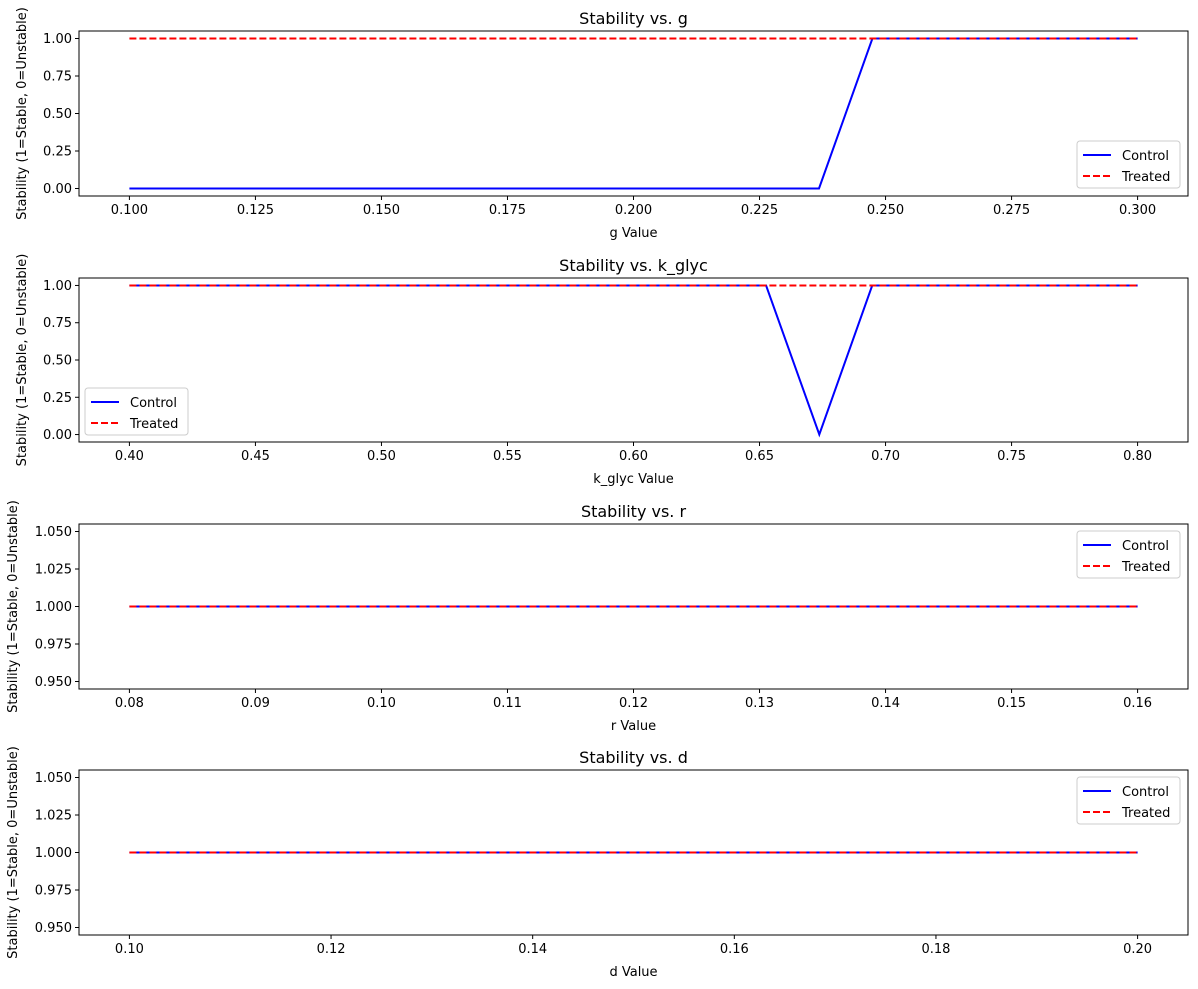 This screenshot has width=1198, height=989. What do you see at coordinates (885, 456) in the screenshot?
I see `x-tick-label: 0.70` at bounding box center [885, 456].